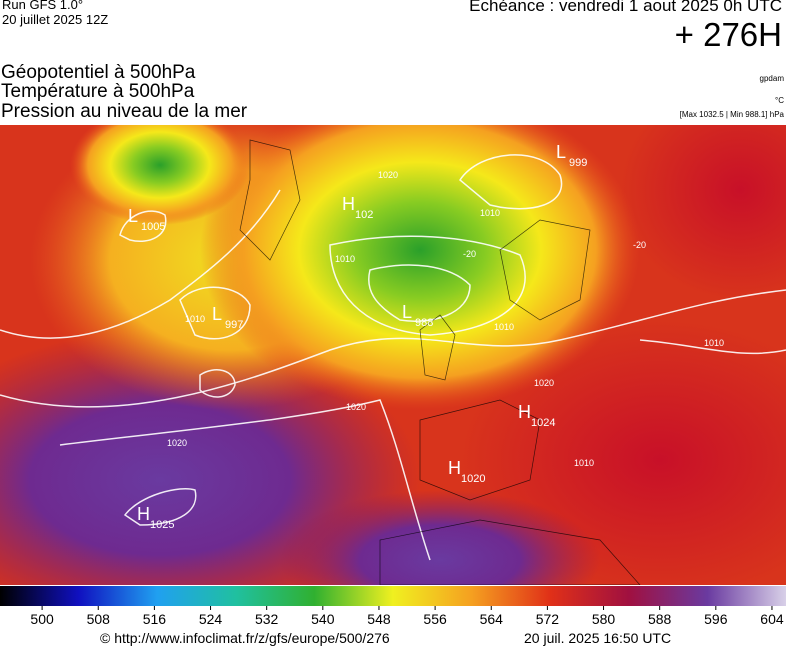 Image resolution: width=786 pixels, height=648 pixels. I want to click on lead-time: + 276H, so click(728, 34).